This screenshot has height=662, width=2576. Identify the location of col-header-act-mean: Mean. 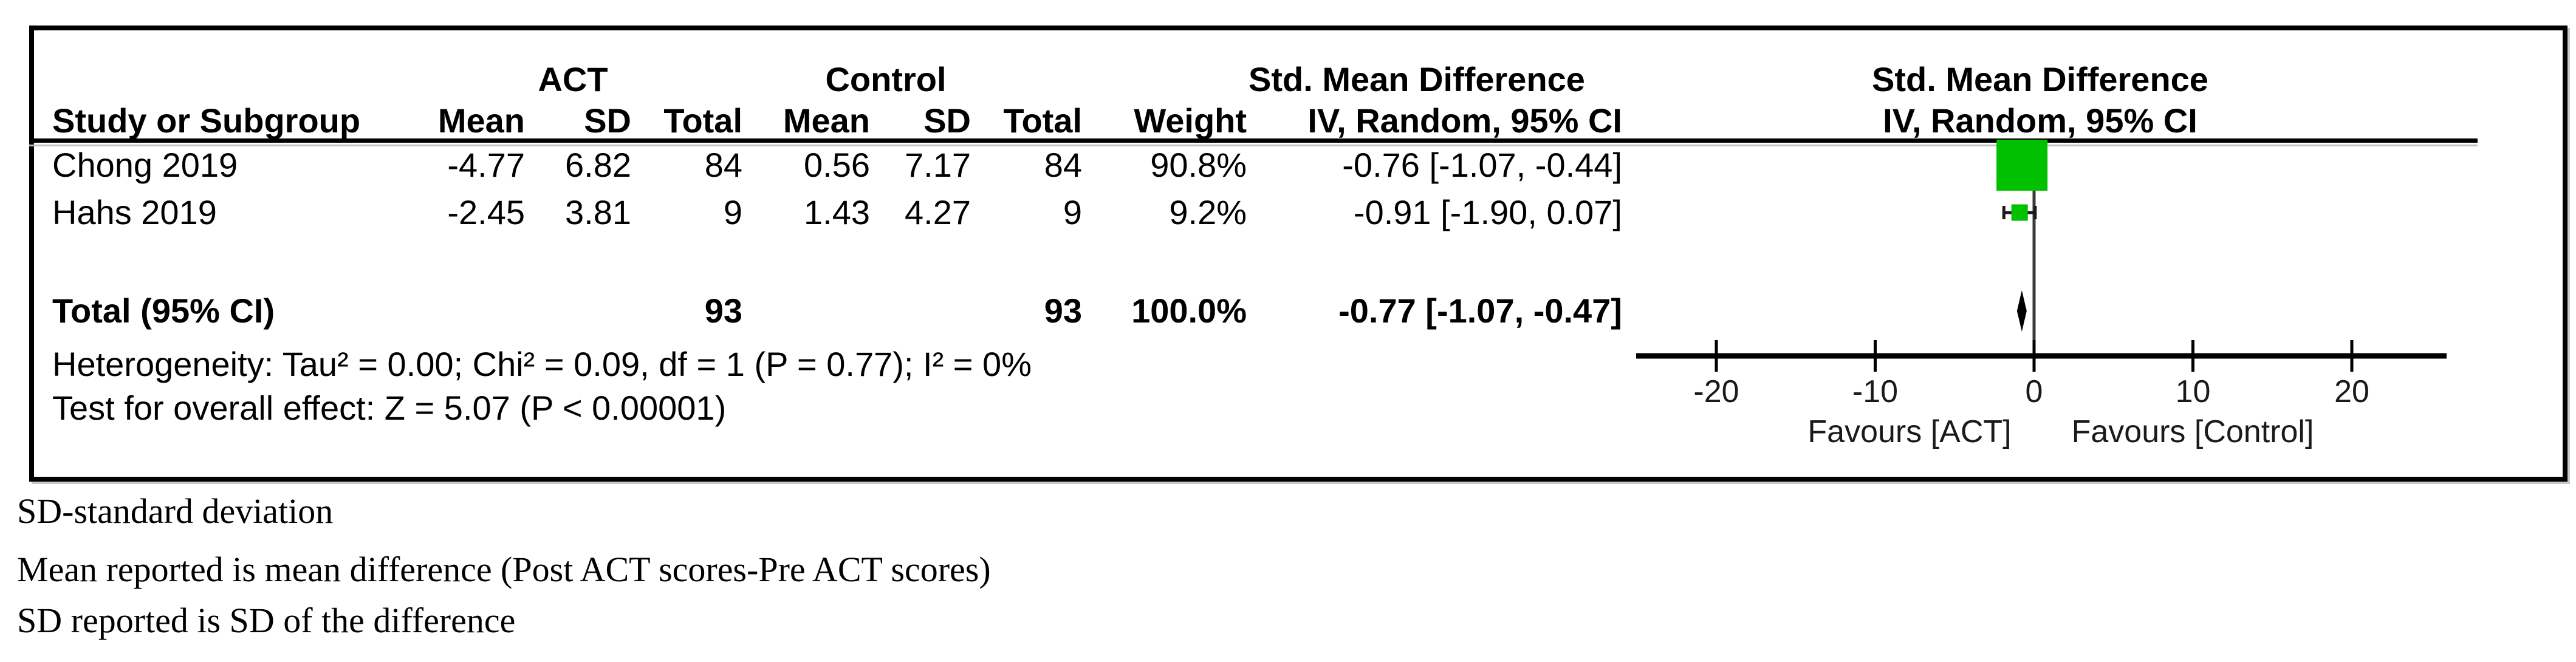
(481, 120).